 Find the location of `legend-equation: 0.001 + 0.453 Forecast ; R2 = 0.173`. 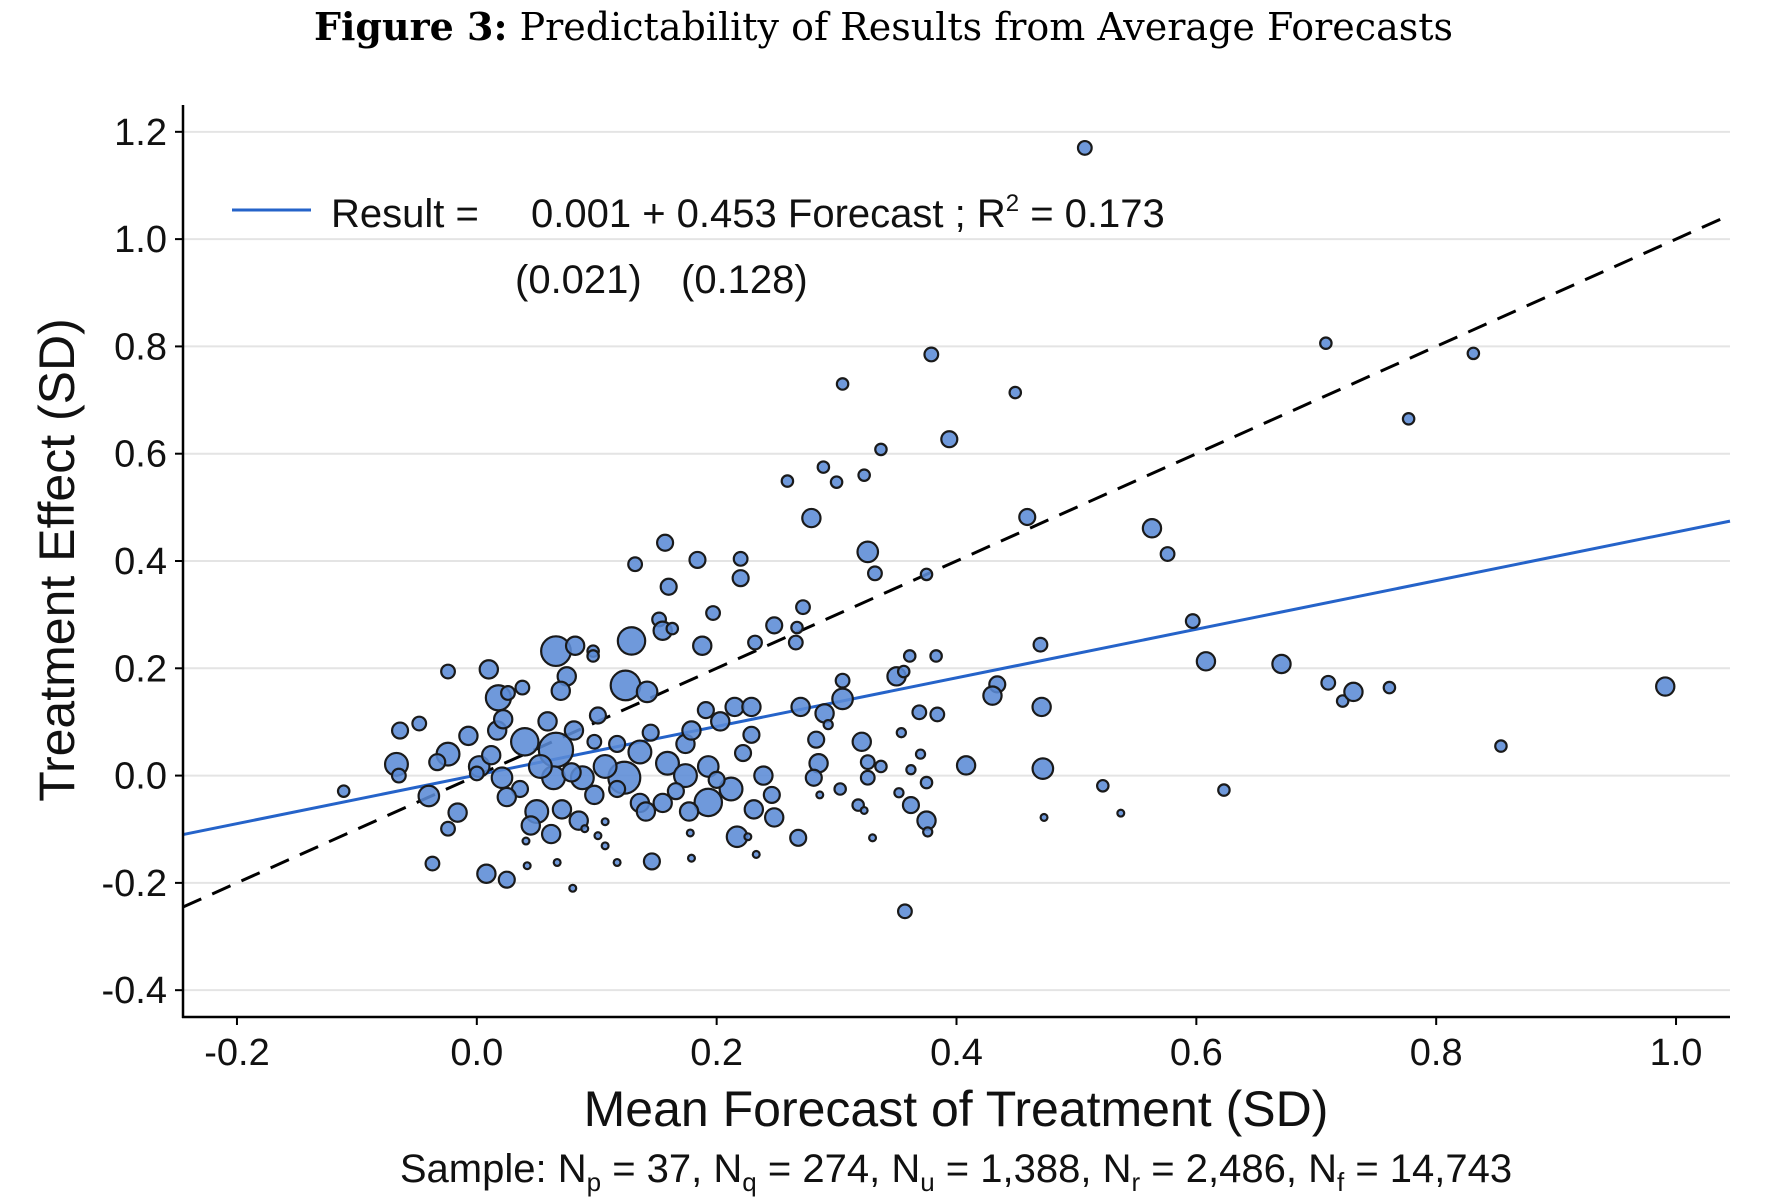

legend-equation: 0.001 + 0.453 Forecast ; R2 = 0.173 is located at coordinates (848, 213).